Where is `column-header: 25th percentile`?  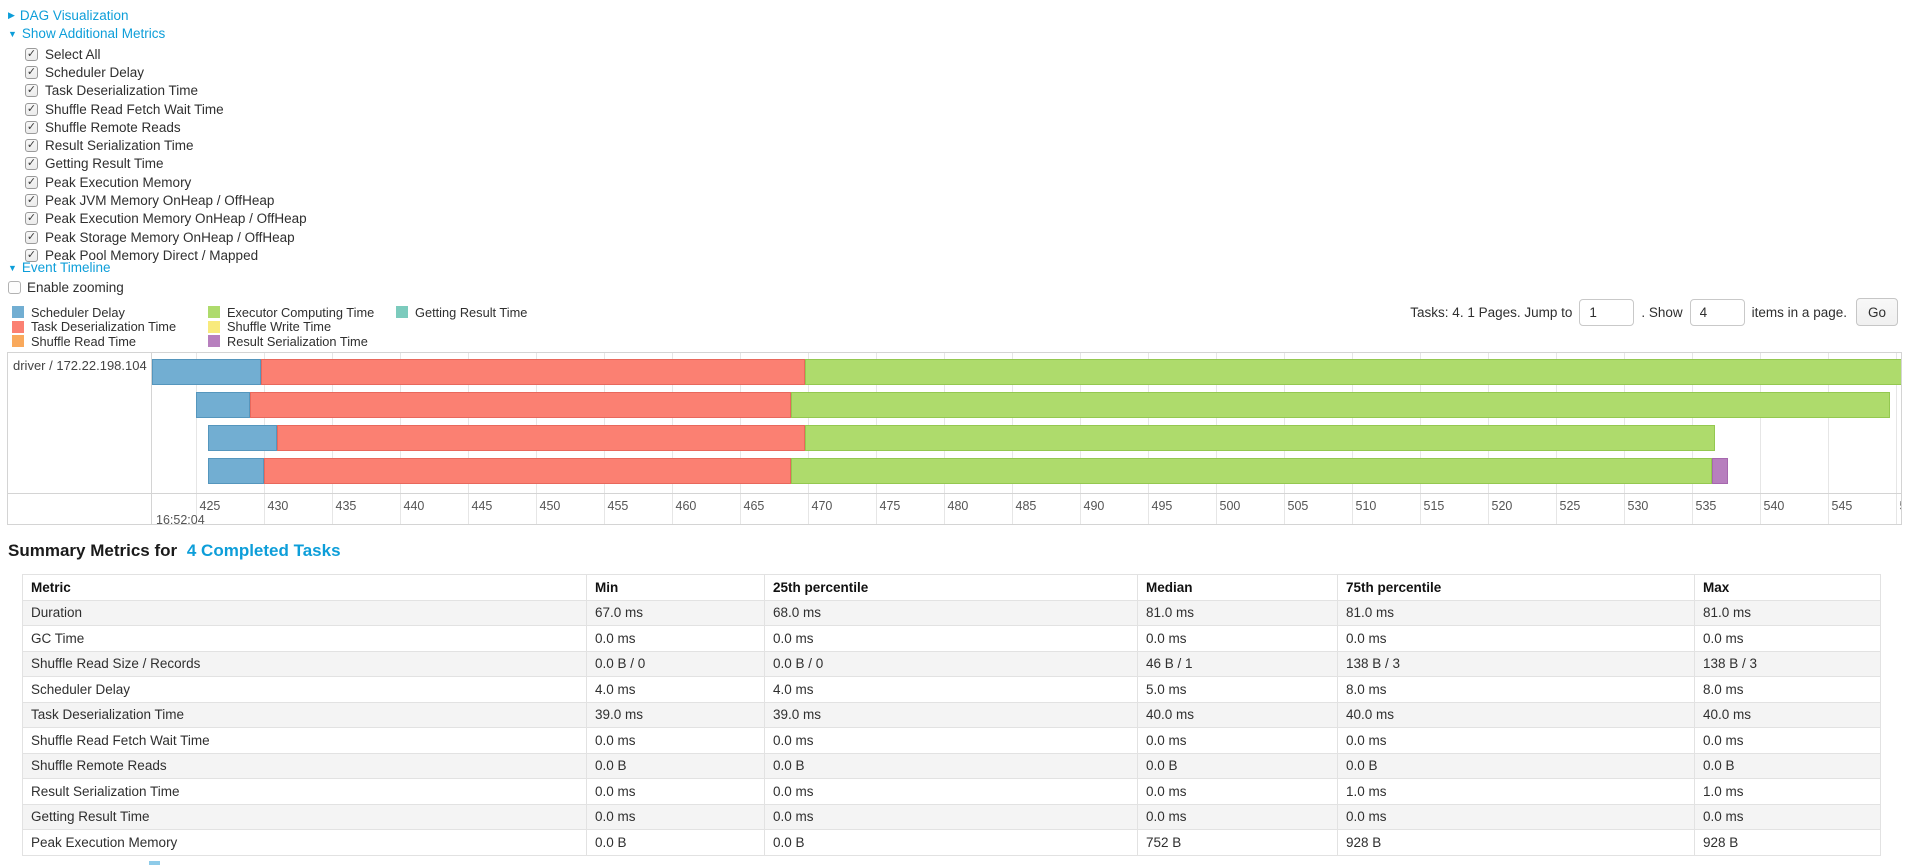
column-header: 25th percentile is located at coordinates (951, 587).